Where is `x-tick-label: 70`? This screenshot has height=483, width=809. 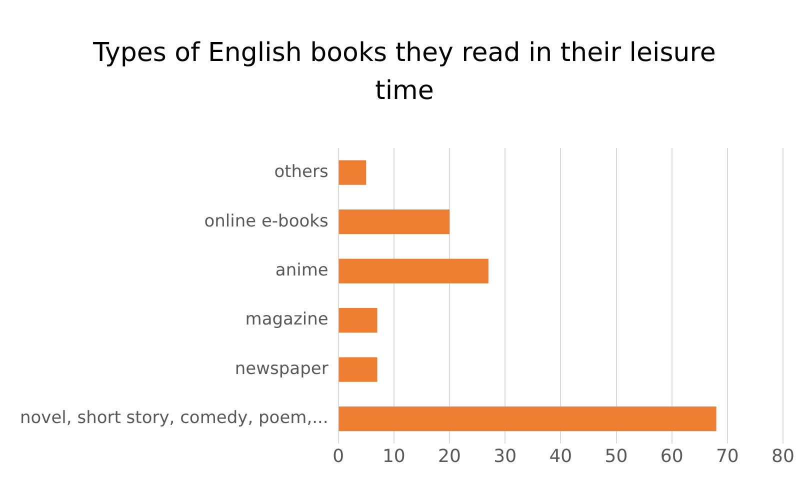 x-tick-label: 70 is located at coordinates (727, 456).